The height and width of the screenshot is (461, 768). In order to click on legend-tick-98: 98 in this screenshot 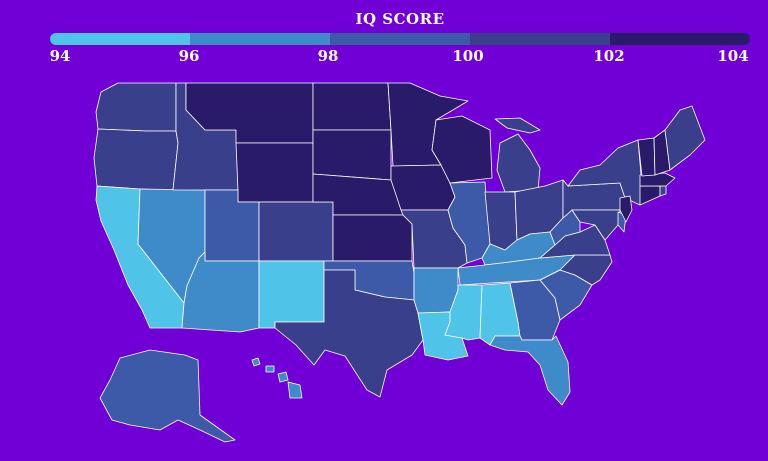, I will do `click(328, 56)`.